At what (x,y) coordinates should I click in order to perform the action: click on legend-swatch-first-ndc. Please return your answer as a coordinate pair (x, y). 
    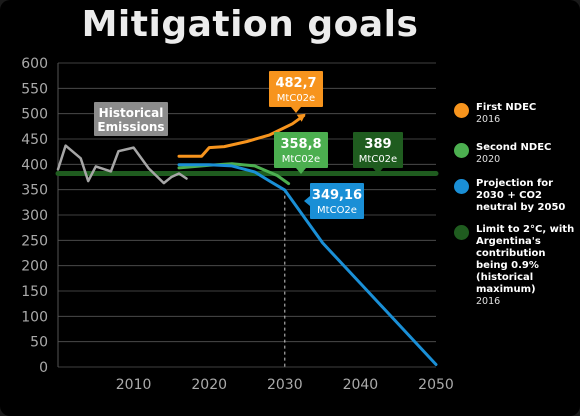
    Looking at the image, I should click on (461, 110).